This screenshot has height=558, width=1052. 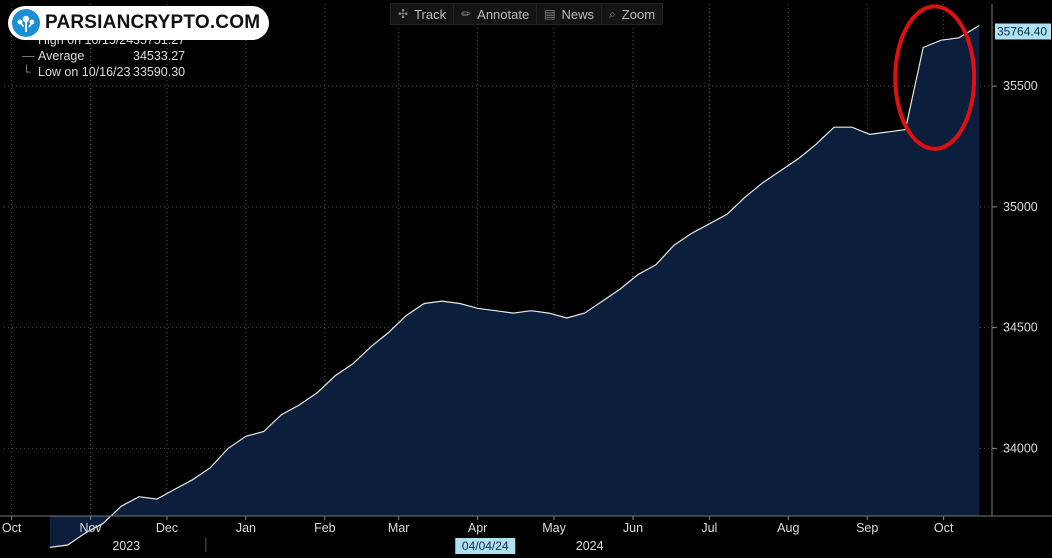 I want to click on stat-average: — Average 34533.27, so click(x=103, y=56).